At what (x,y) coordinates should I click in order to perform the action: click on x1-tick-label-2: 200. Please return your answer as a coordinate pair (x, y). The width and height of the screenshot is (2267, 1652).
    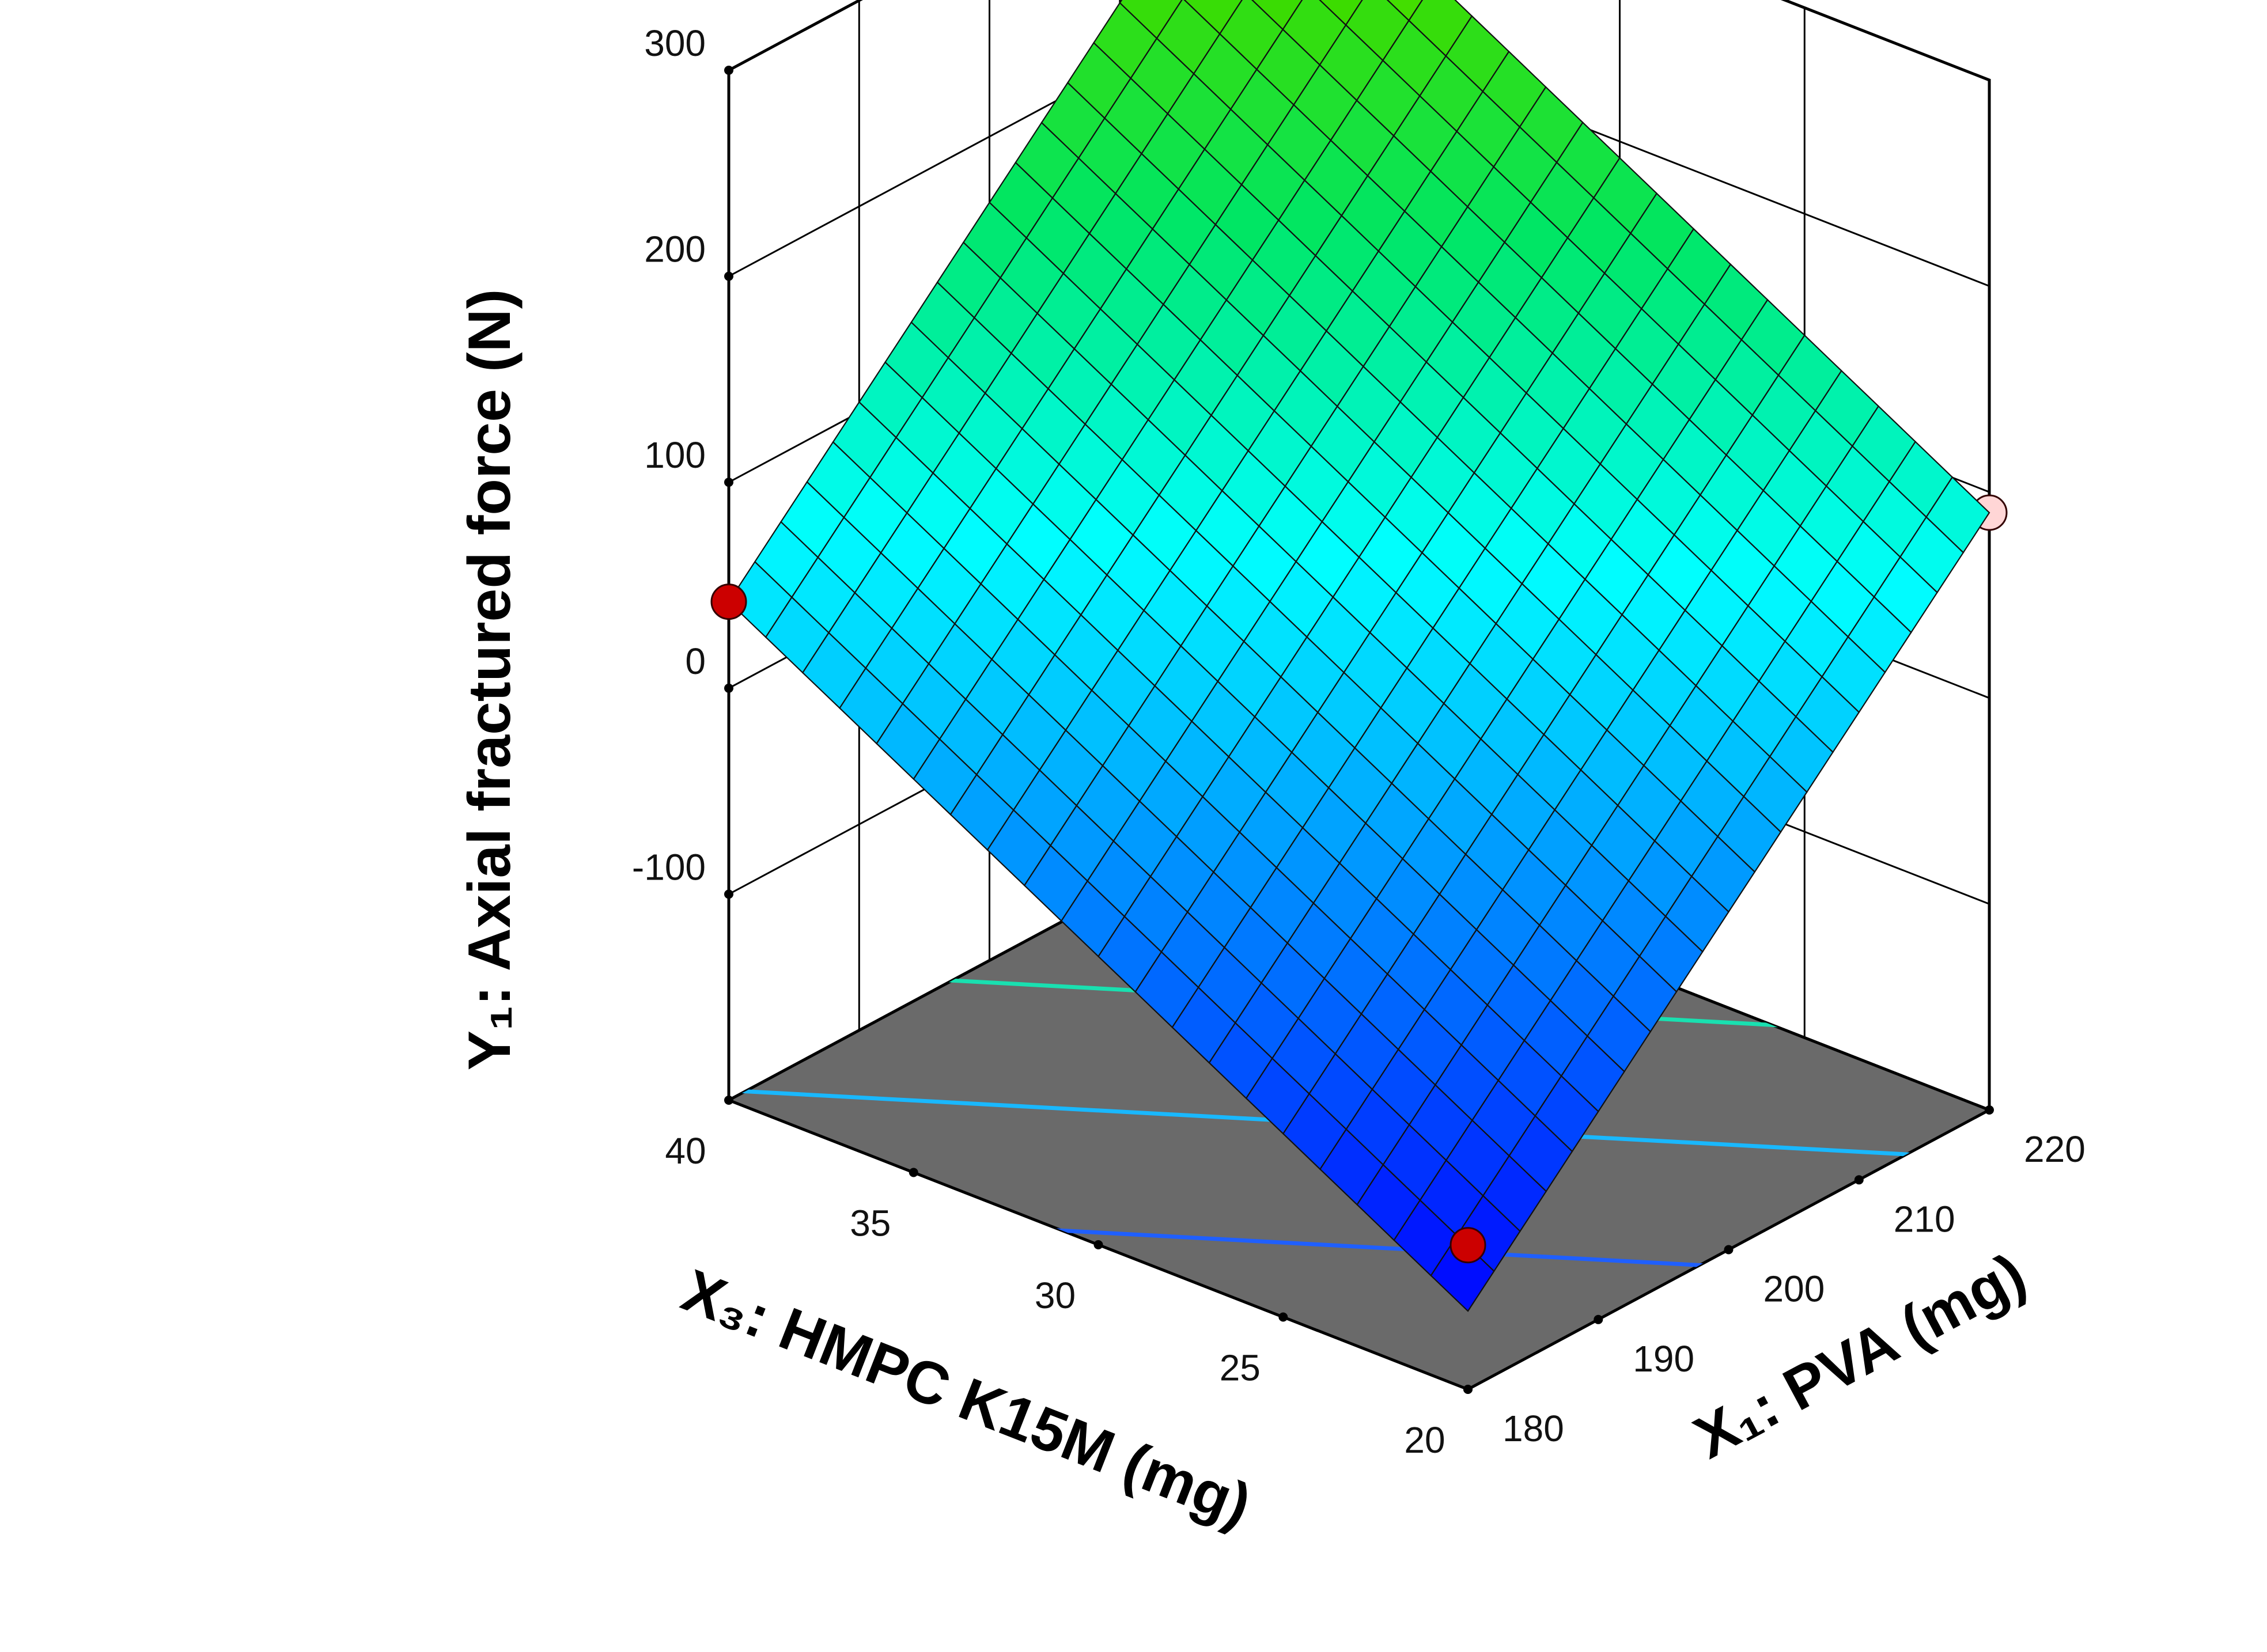
    Looking at the image, I should click on (1794, 1289).